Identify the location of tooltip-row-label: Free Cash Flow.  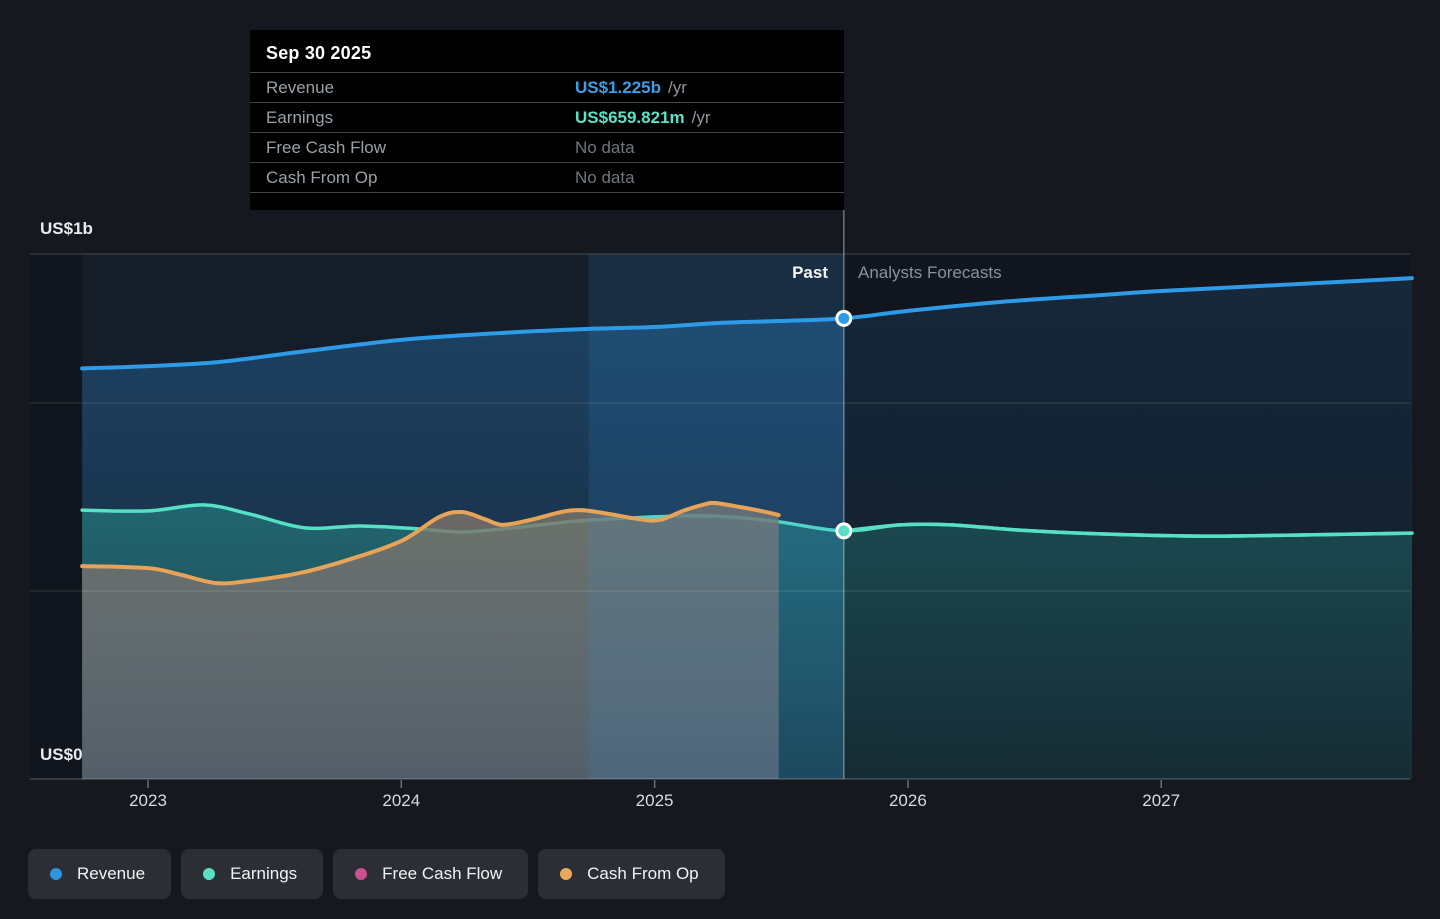
(326, 147).